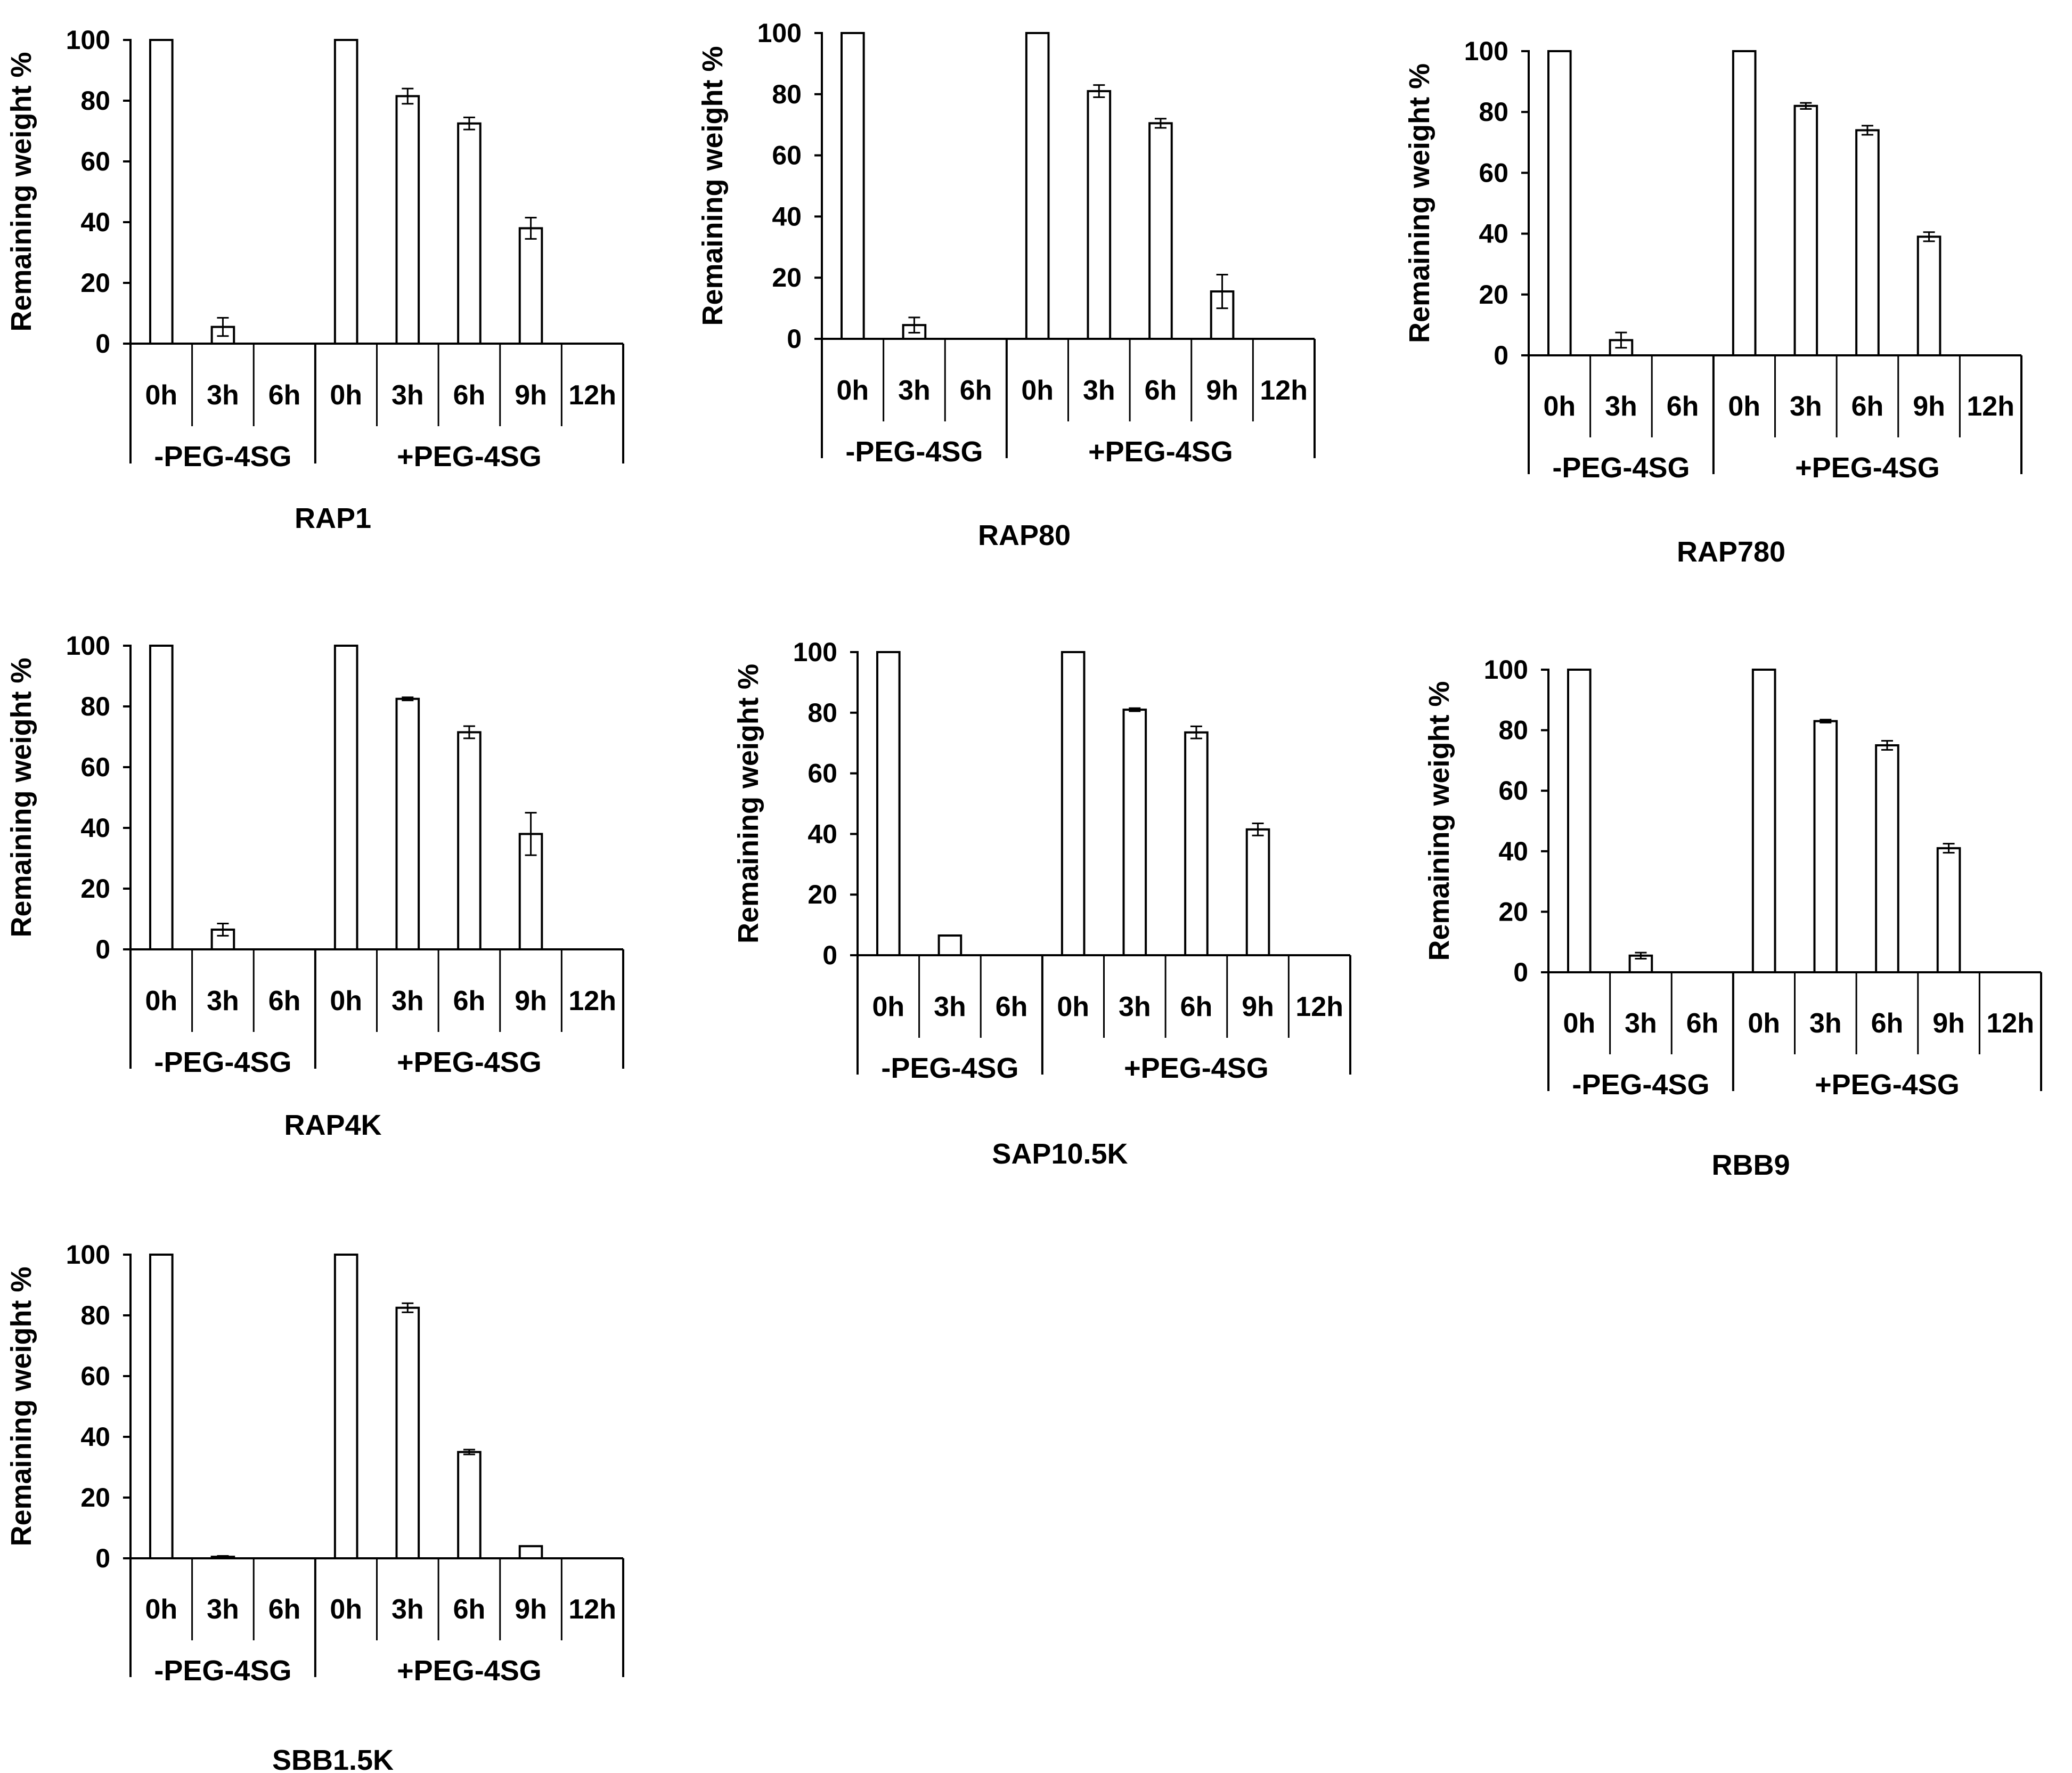  What do you see at coordinates (332, 1125) in the screenshot?
I see `chart-title: RAP4K` at bounding box center [332, 1125].